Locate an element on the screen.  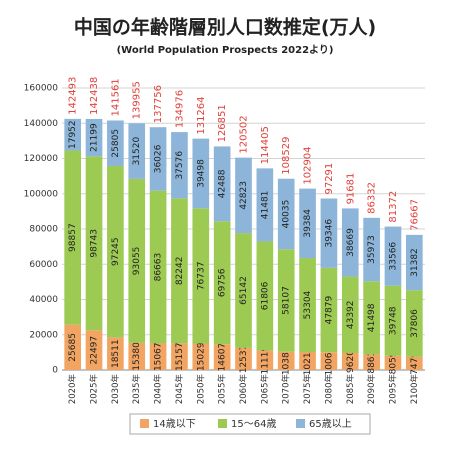
value-label: 93055 is located at coordinates (137, 261).